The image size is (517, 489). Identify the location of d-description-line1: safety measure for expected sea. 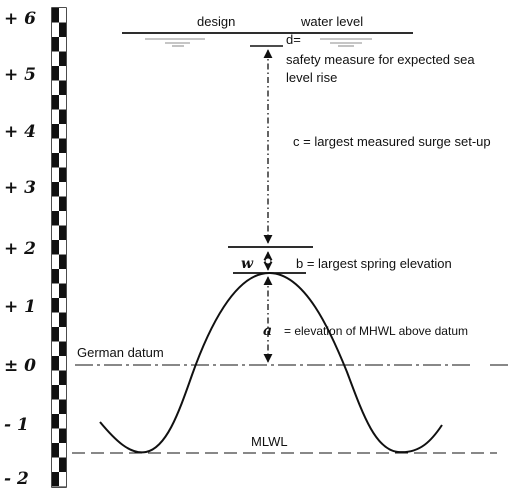
(380, 59).